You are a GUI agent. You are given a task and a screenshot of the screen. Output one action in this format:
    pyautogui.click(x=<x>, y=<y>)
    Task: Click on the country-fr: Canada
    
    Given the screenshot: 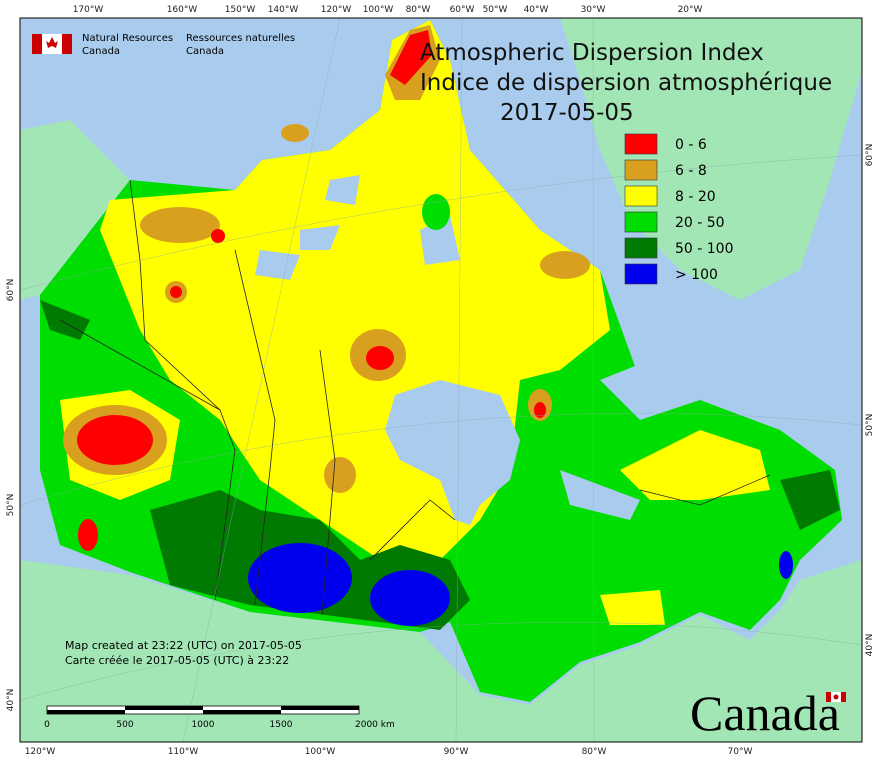 What is the action you would take?
    pyautogui.click(x=205, y=51)
    